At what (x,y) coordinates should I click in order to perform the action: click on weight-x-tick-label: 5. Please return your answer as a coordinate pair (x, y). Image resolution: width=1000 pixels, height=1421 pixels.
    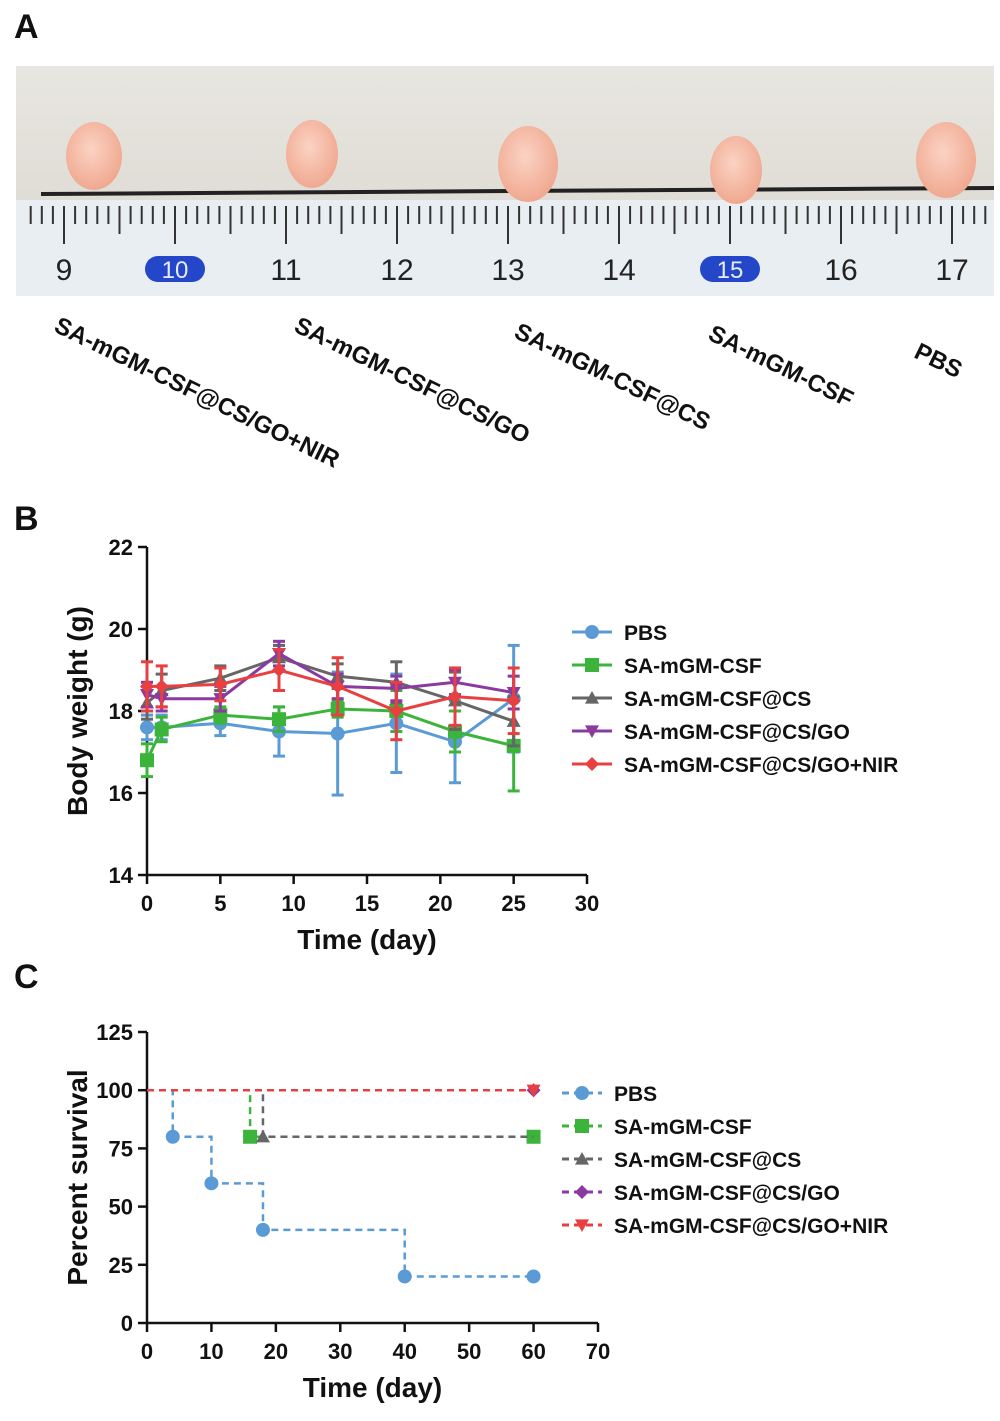
    Looking at the image, I should click on (220, 903).